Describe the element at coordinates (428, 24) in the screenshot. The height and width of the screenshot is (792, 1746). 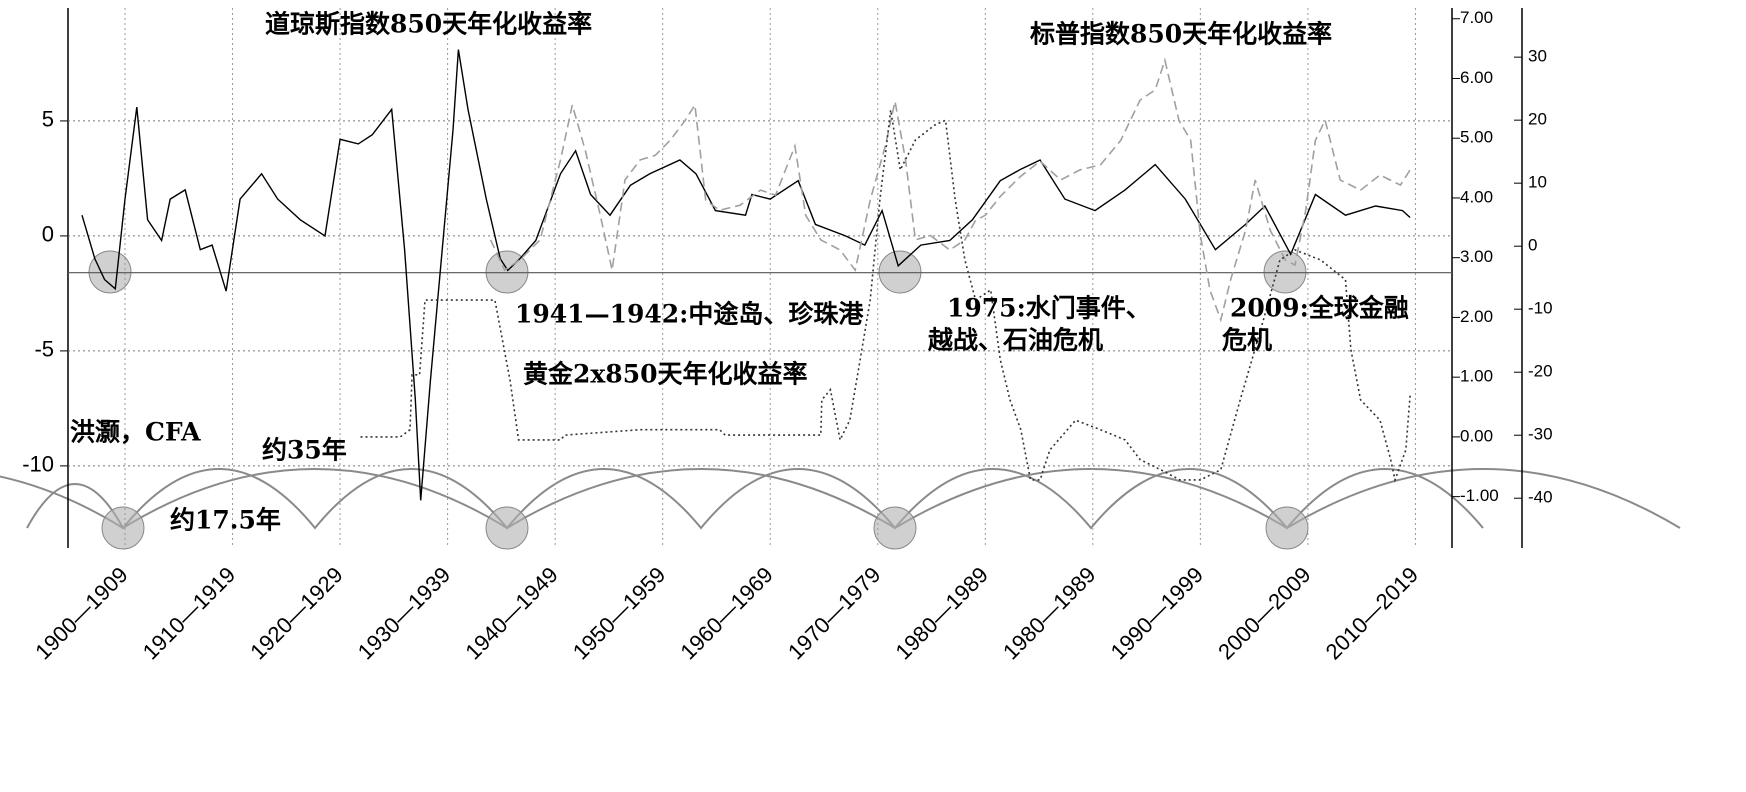
I see `series-label: 道琼斯指数850天年化收益率` at that location.